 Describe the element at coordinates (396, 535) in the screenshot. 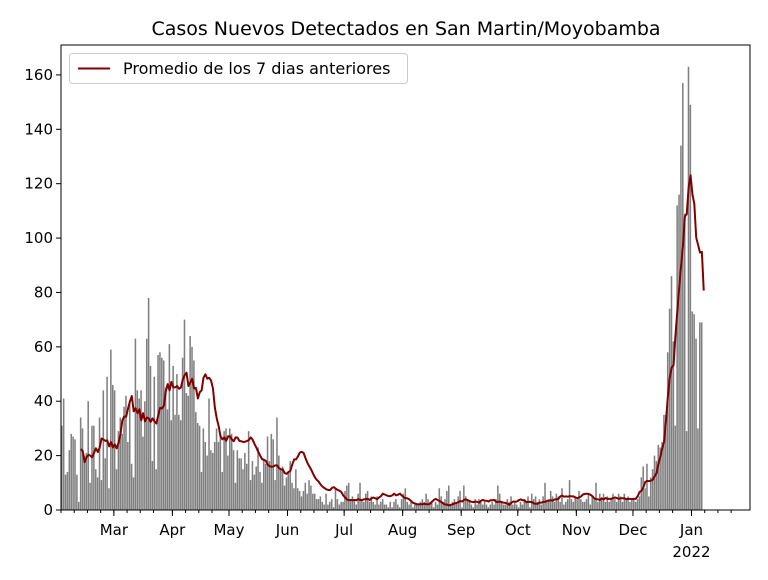

I see `x-axis: Mar Apr May Jun Jul Aug Sep Oct Nov Dec Jan 2022` at that location.